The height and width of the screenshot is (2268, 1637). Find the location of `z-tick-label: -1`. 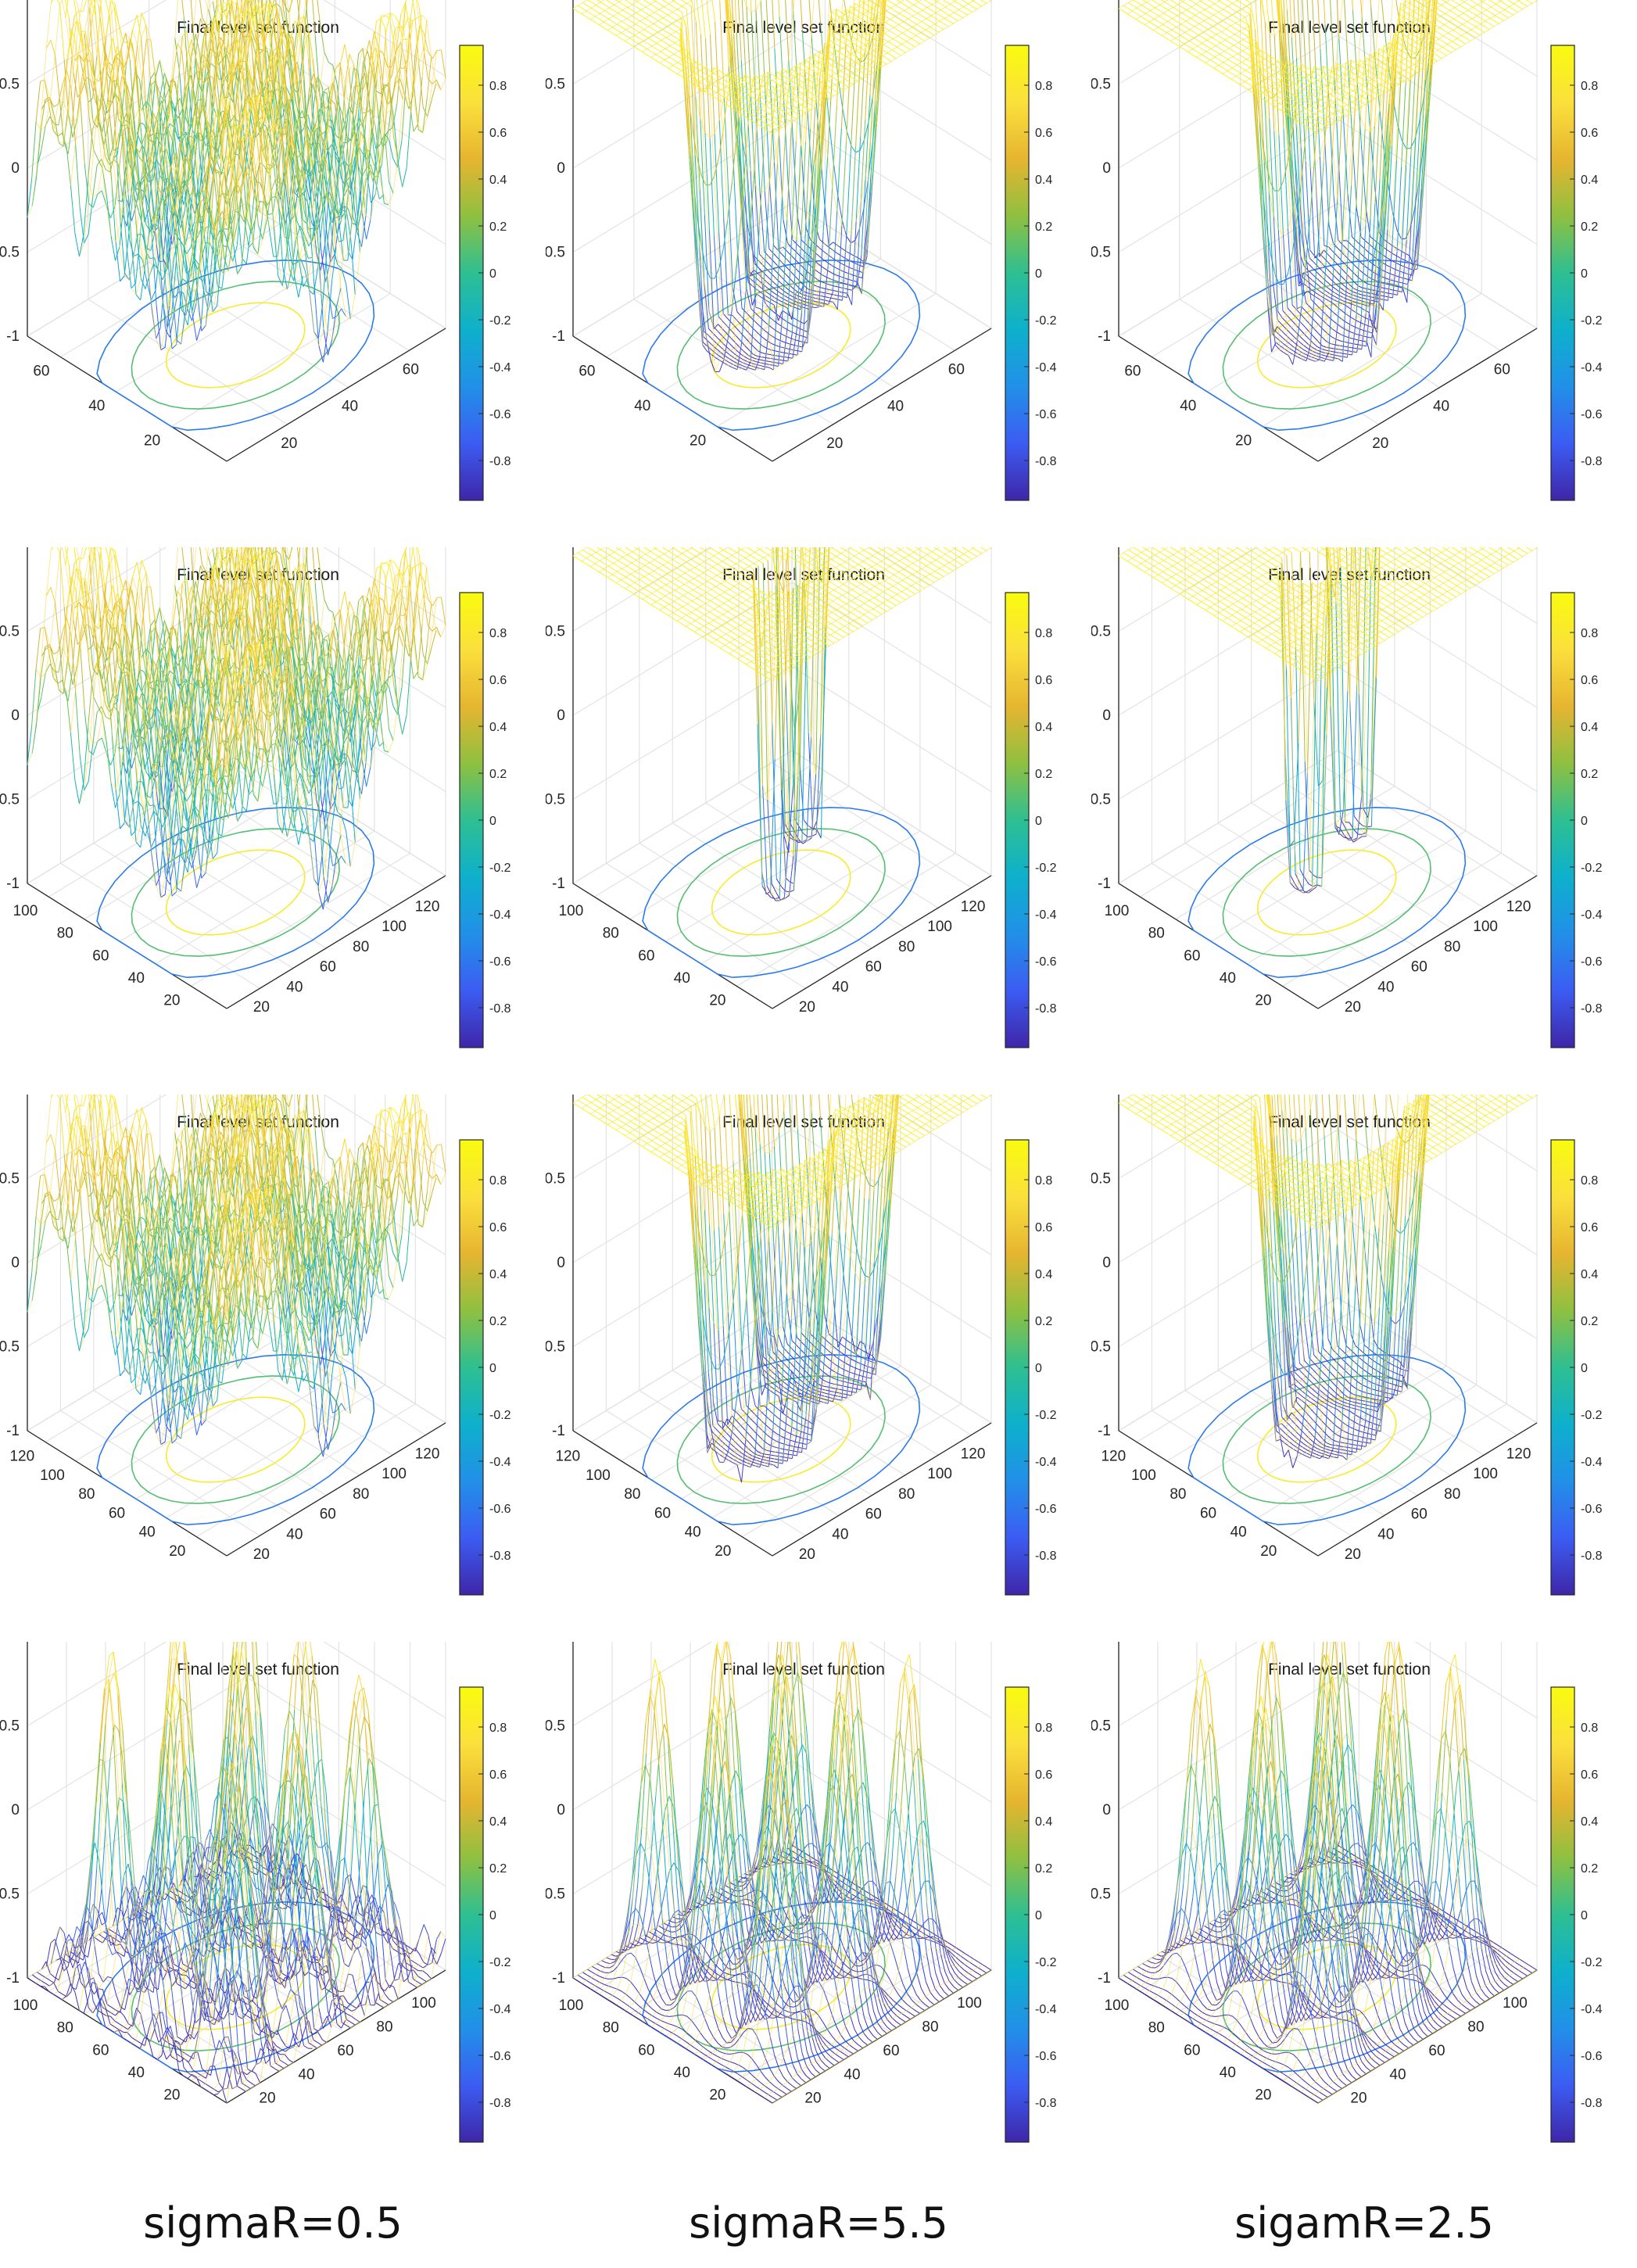

z-tick-label: -1 is located at coordinates (13, 1431).